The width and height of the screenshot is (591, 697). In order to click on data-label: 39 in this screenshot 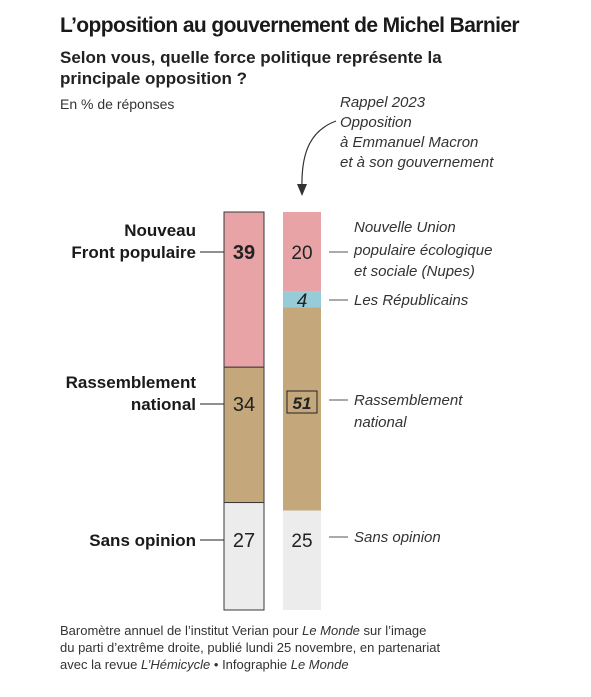, I will do `click(244, 253)`.